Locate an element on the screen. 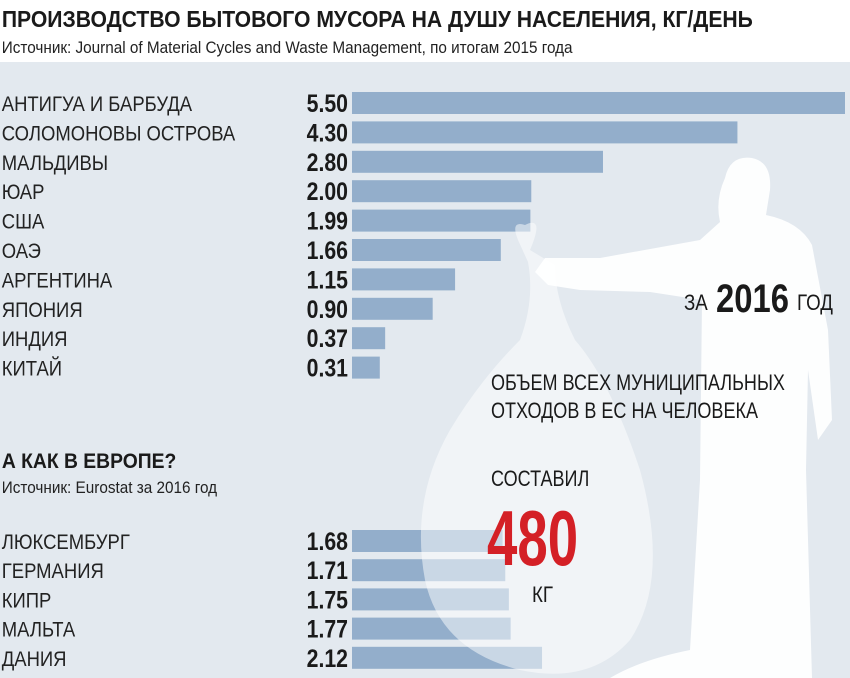 The width and height of the screenshot is (850, 678). category-label: МАЛЬДИВЫ is located at coordinates (55, 163).